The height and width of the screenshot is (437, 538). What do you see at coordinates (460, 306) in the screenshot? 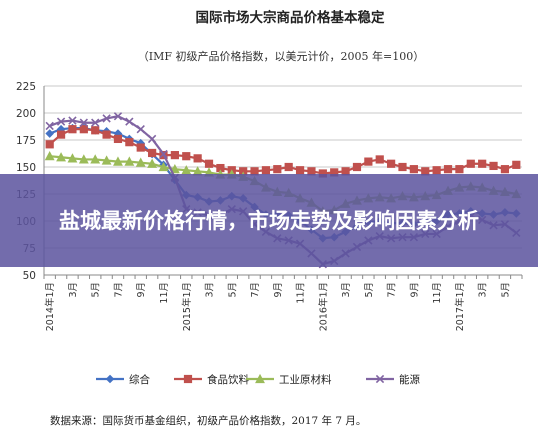
I see `x-tick-label: 2017年1月` at bounding box center [460, 306].